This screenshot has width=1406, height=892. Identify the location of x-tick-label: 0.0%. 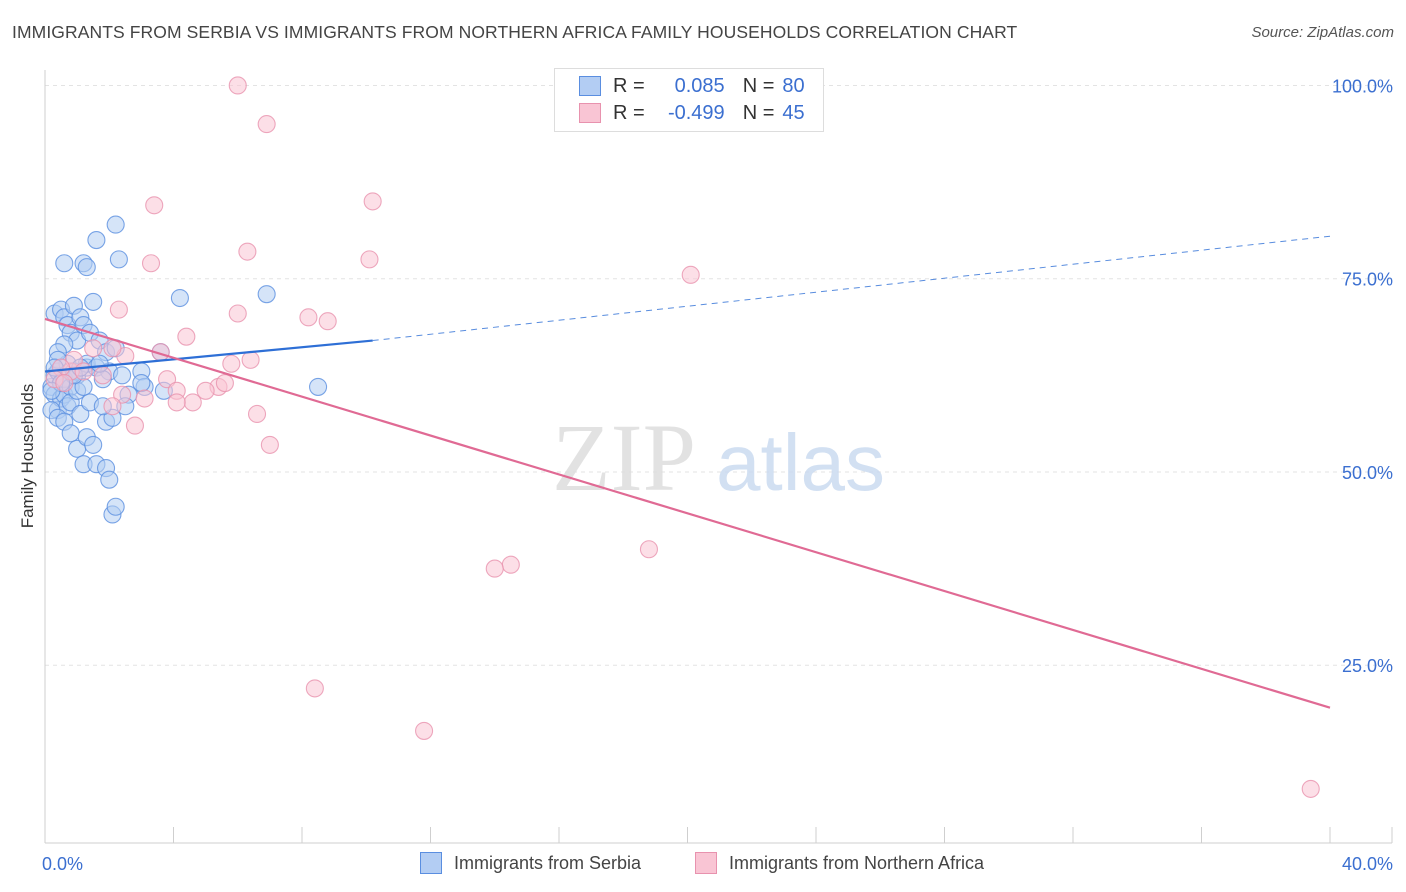
(62, 864).